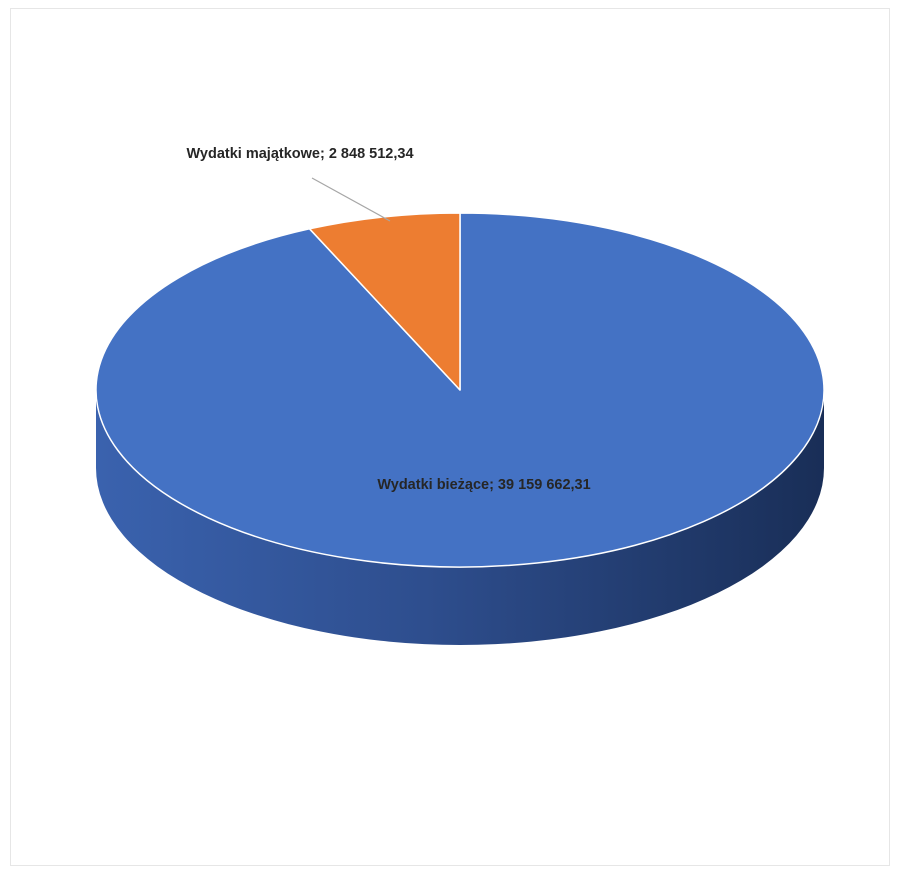 This screenshot has width=901, height=874. Describe the element at coordinates (483, 485) in the screenshot. I see `data-label-wydatki-biezace: Wydatki bieżące; 39 159 662,31` at that location.